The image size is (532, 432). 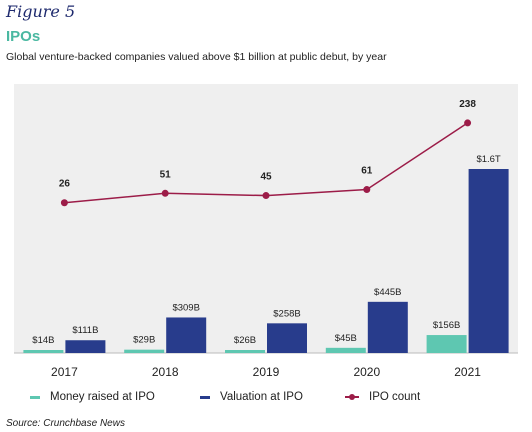 What do you see at coordinates (366, 372) in the screenshot?
I see `x-tick-label-2020: 2020` at bounding box center [366, 372].